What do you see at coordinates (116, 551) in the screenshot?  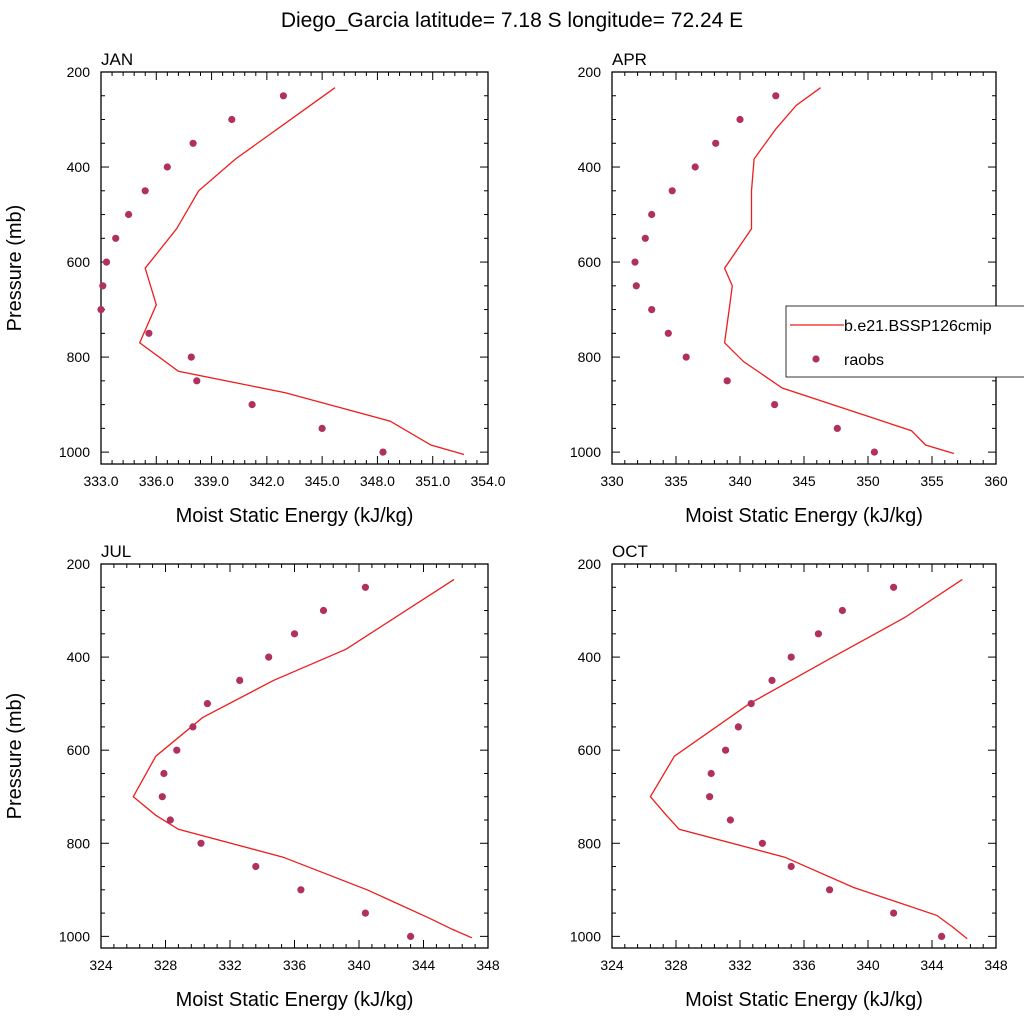 I see `panel-label: JUL` at bounding box center [116, 551].